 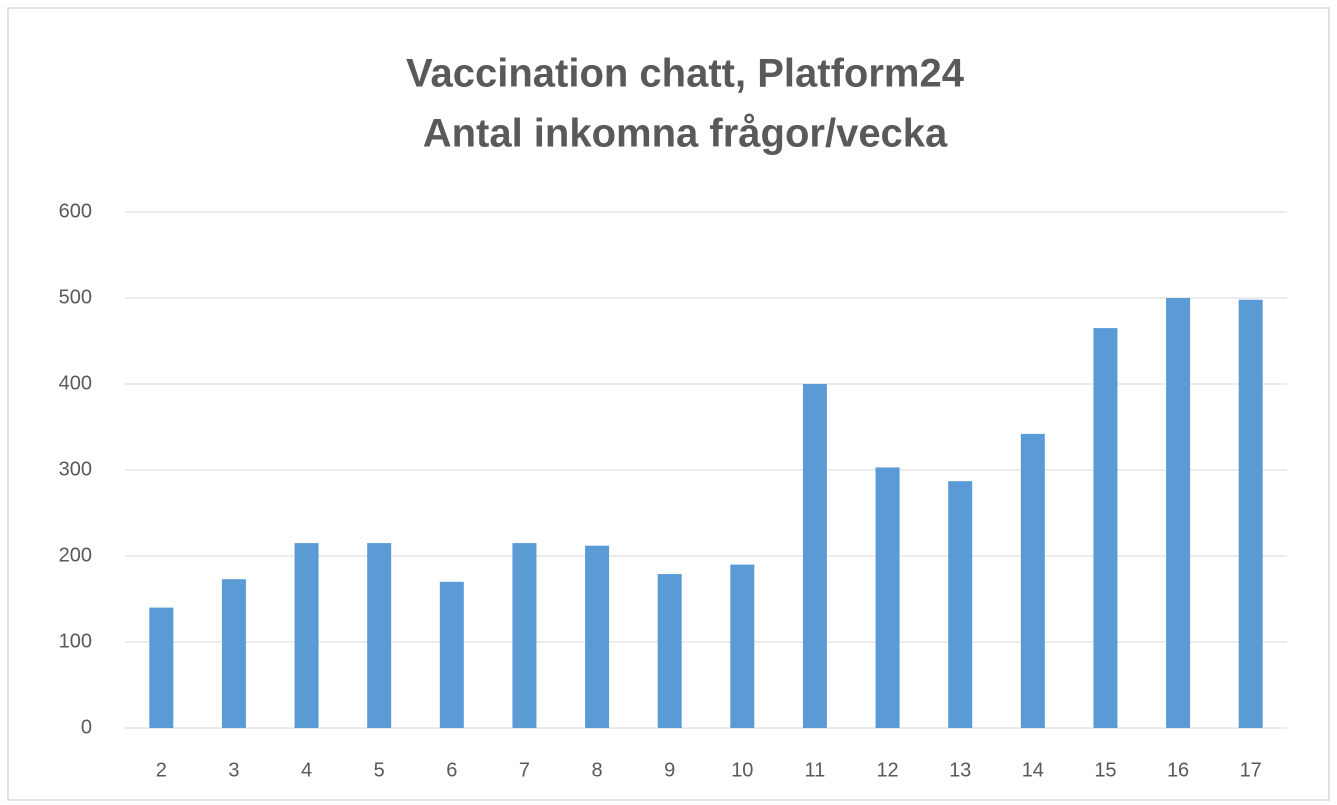 I want to click on x-tick-label: 14, so click(x=1033, y=770).